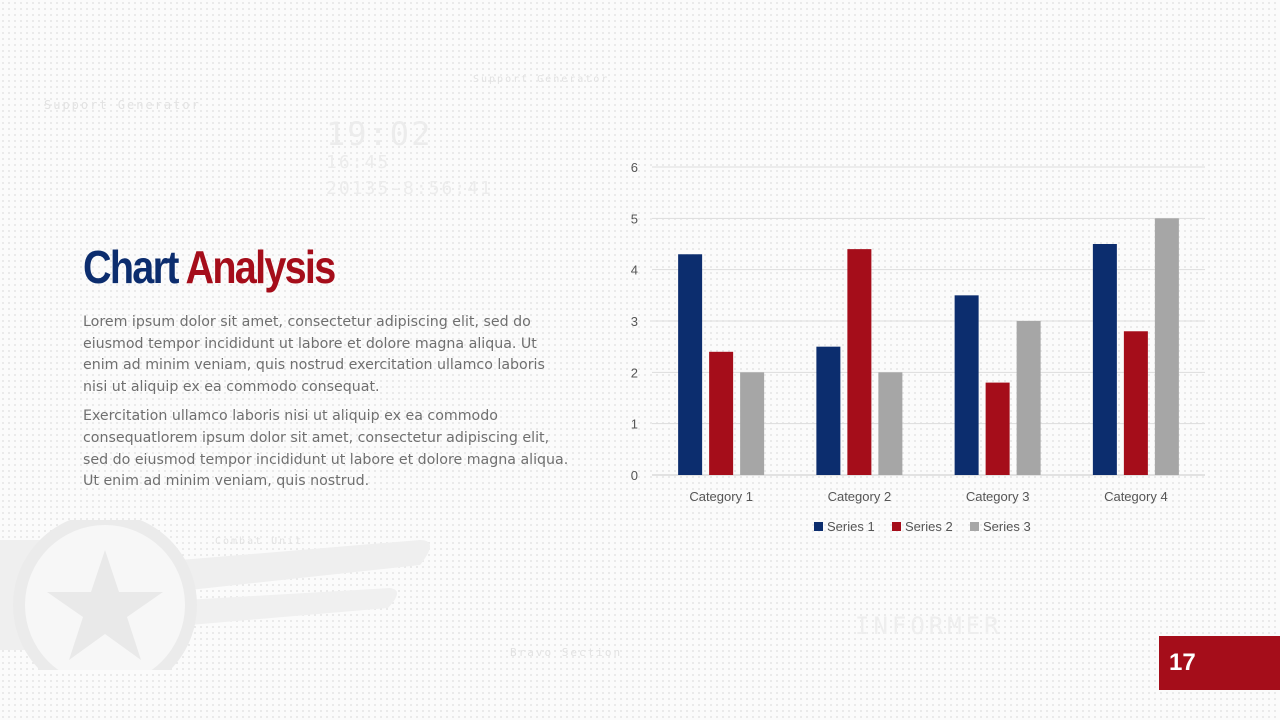 The height and width of the screenshot is (720, 1280). I want to click on chart-x-axis: Category 1 Category 2 Category 3 Category 4, so click(928, 496).